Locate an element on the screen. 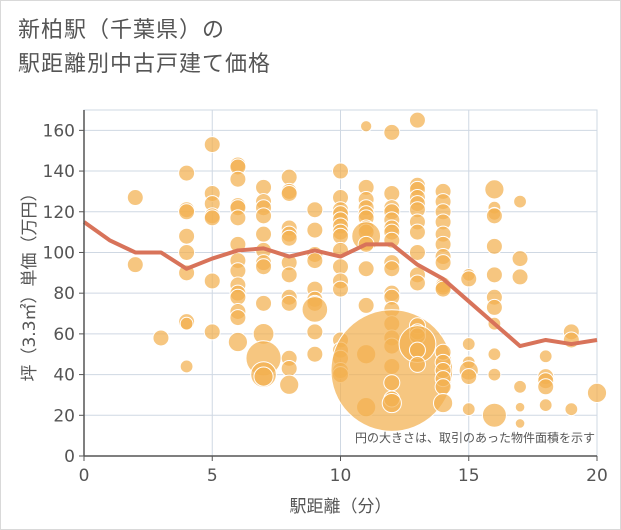 Image resolution: width=621 pixels, height=530 pixels. y-tick-label: 100 is located at coordinates (59, 253).